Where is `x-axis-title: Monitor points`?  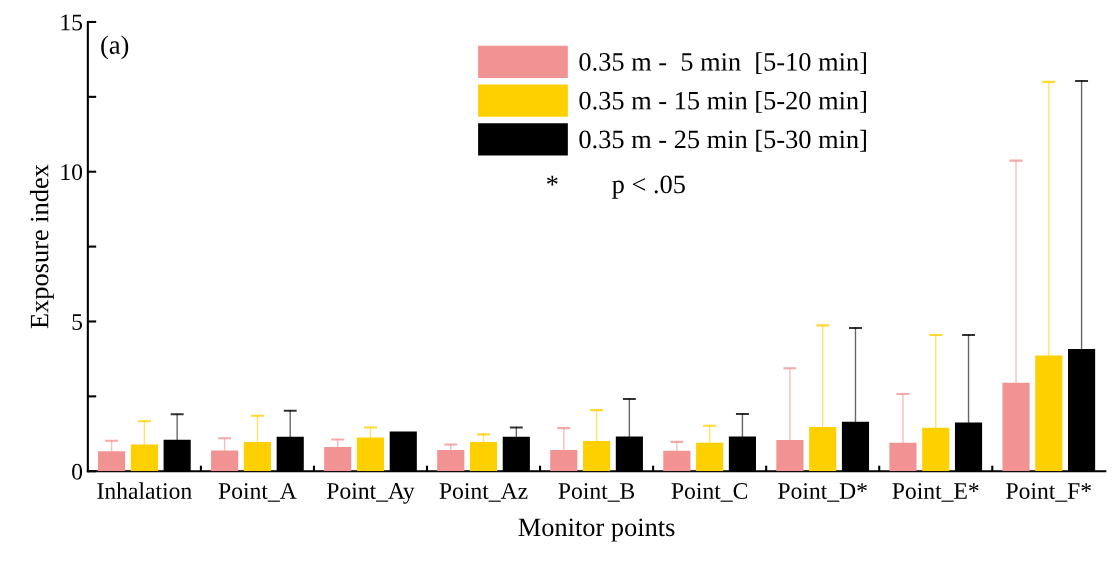
x-axis-title: Monitor points is located at coordinates (596, 530).